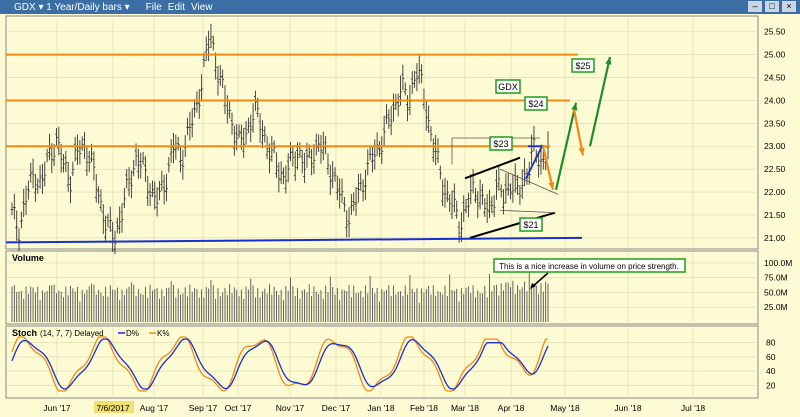 Image resolution: width=800 pixels, height=417 pixels. I want to click on menu-edit: Edit, so click(176, 7).